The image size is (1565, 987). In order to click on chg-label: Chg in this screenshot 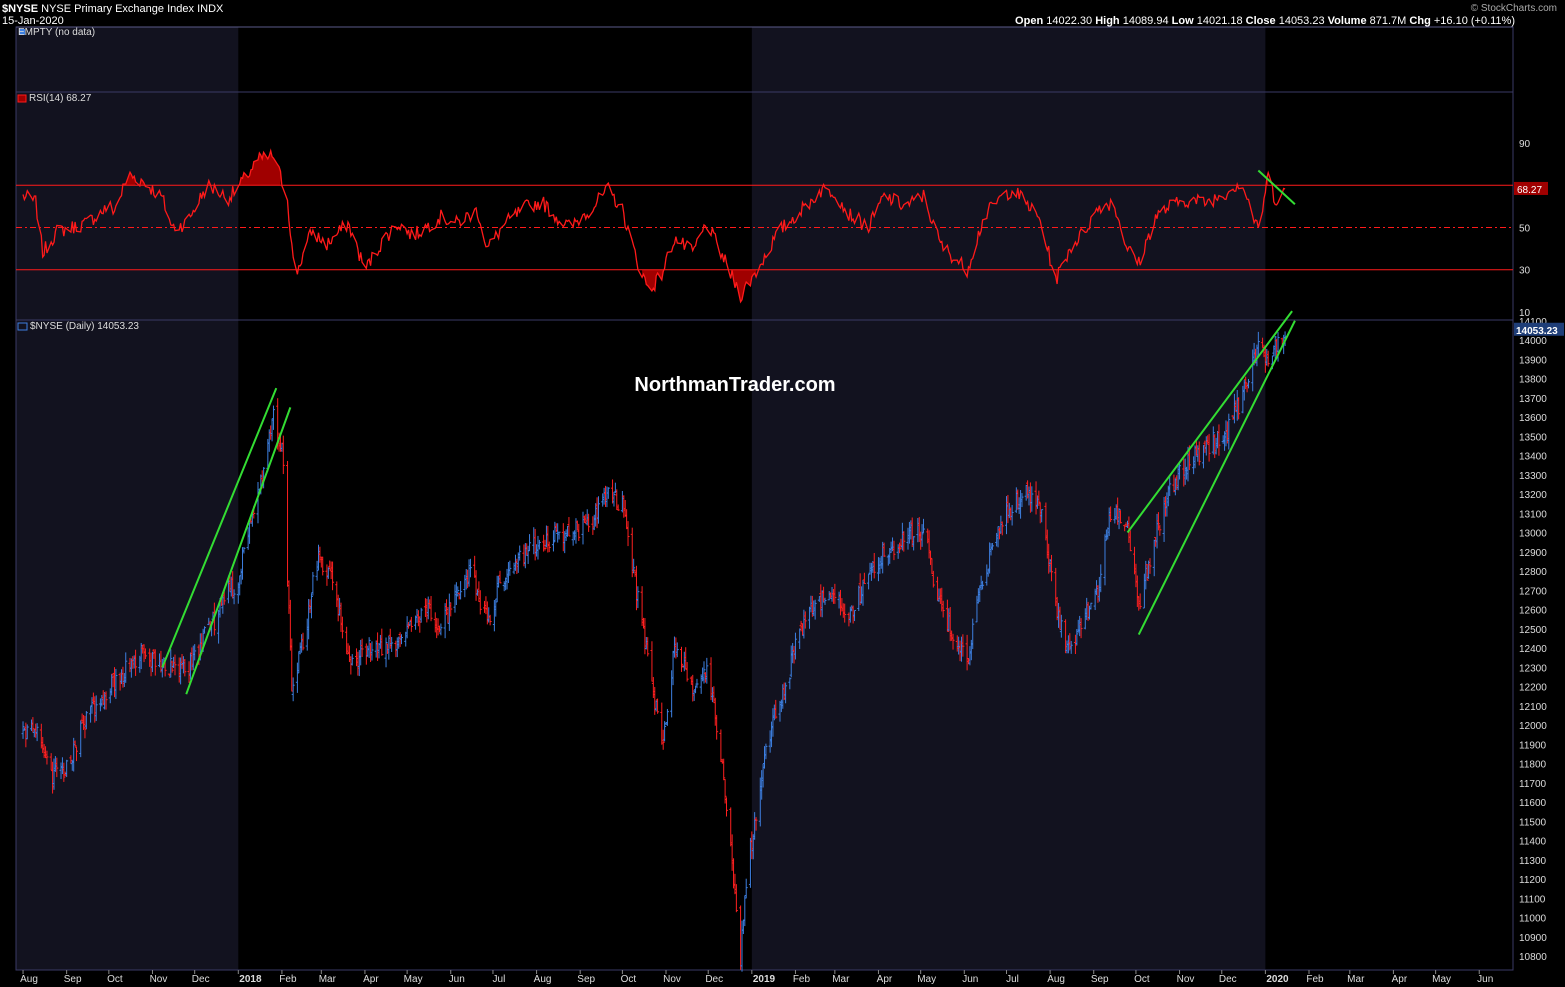, I will do `click(1420, 21)`.